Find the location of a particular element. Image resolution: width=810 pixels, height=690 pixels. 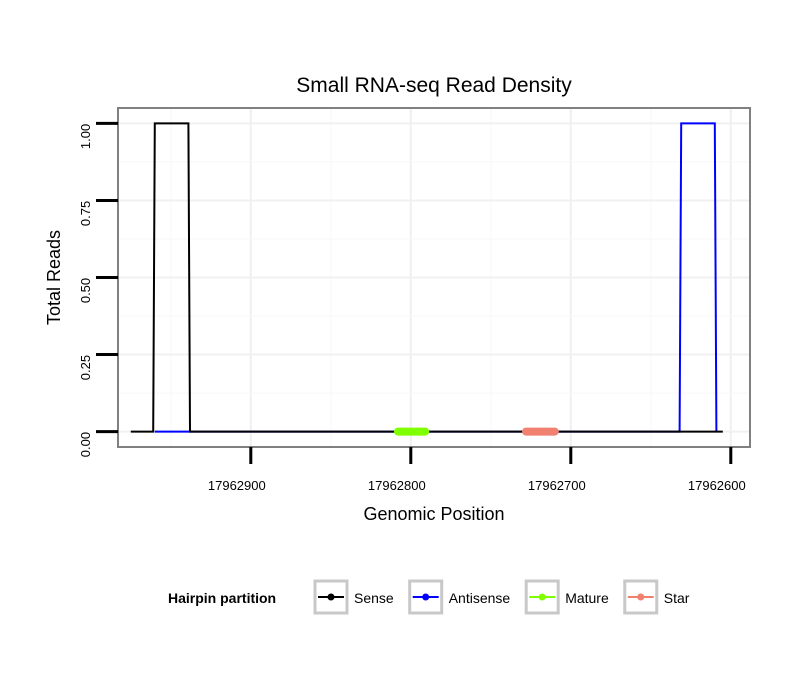

legend-label: Star is located at coordinates (677, 598).